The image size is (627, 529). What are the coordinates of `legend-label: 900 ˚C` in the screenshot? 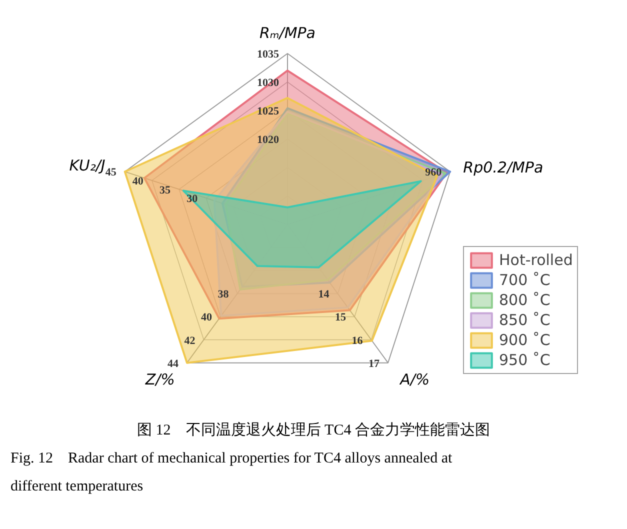 It's located at (524, 340).